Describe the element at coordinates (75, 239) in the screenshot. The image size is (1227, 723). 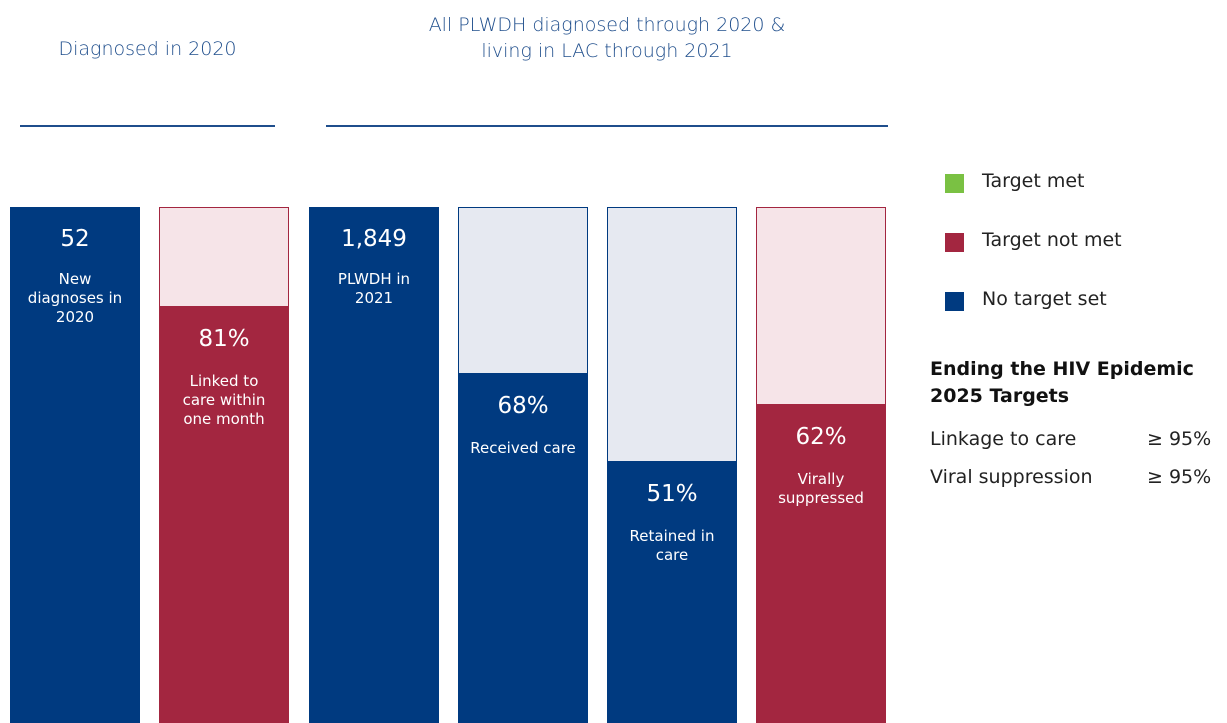
I see `value-label: 52` at that location.